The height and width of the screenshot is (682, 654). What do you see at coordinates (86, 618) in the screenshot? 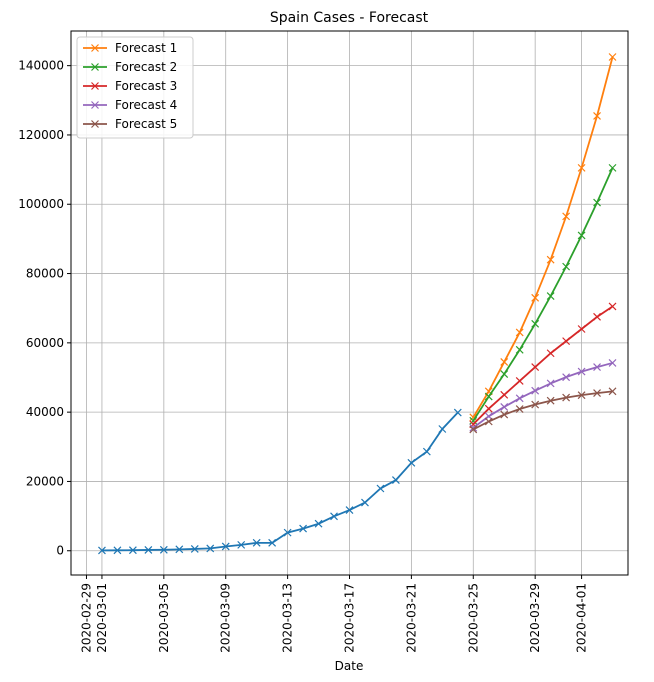
I see `x-tick-label: 2020-02-29` at bounding box center [86, 618].